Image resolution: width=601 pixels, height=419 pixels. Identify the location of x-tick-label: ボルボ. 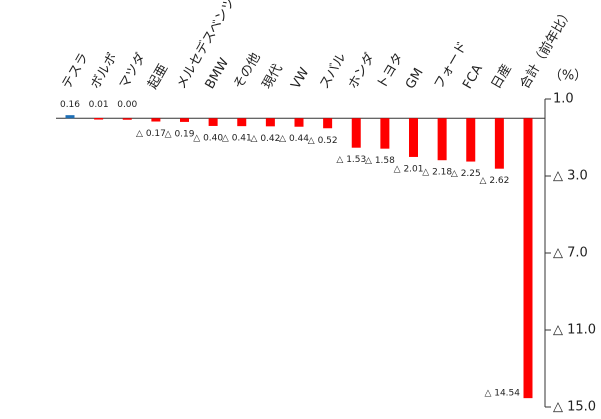
(104, 70).